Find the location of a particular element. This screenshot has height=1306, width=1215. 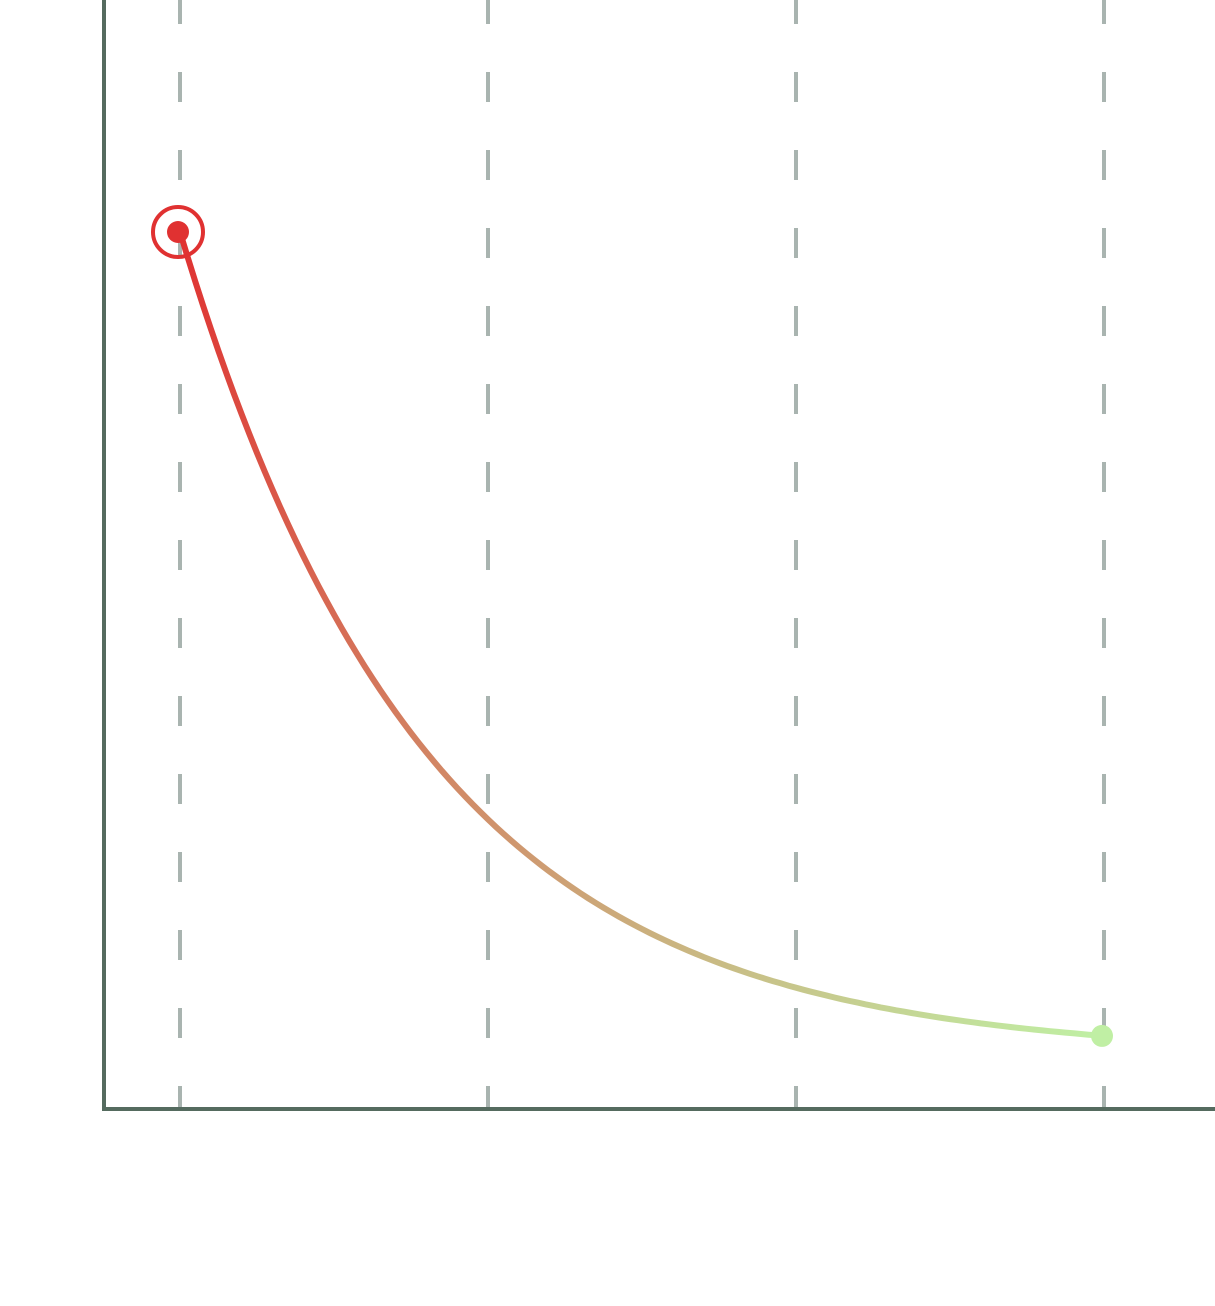

start-point-marker is located at coordinates (178, 232).